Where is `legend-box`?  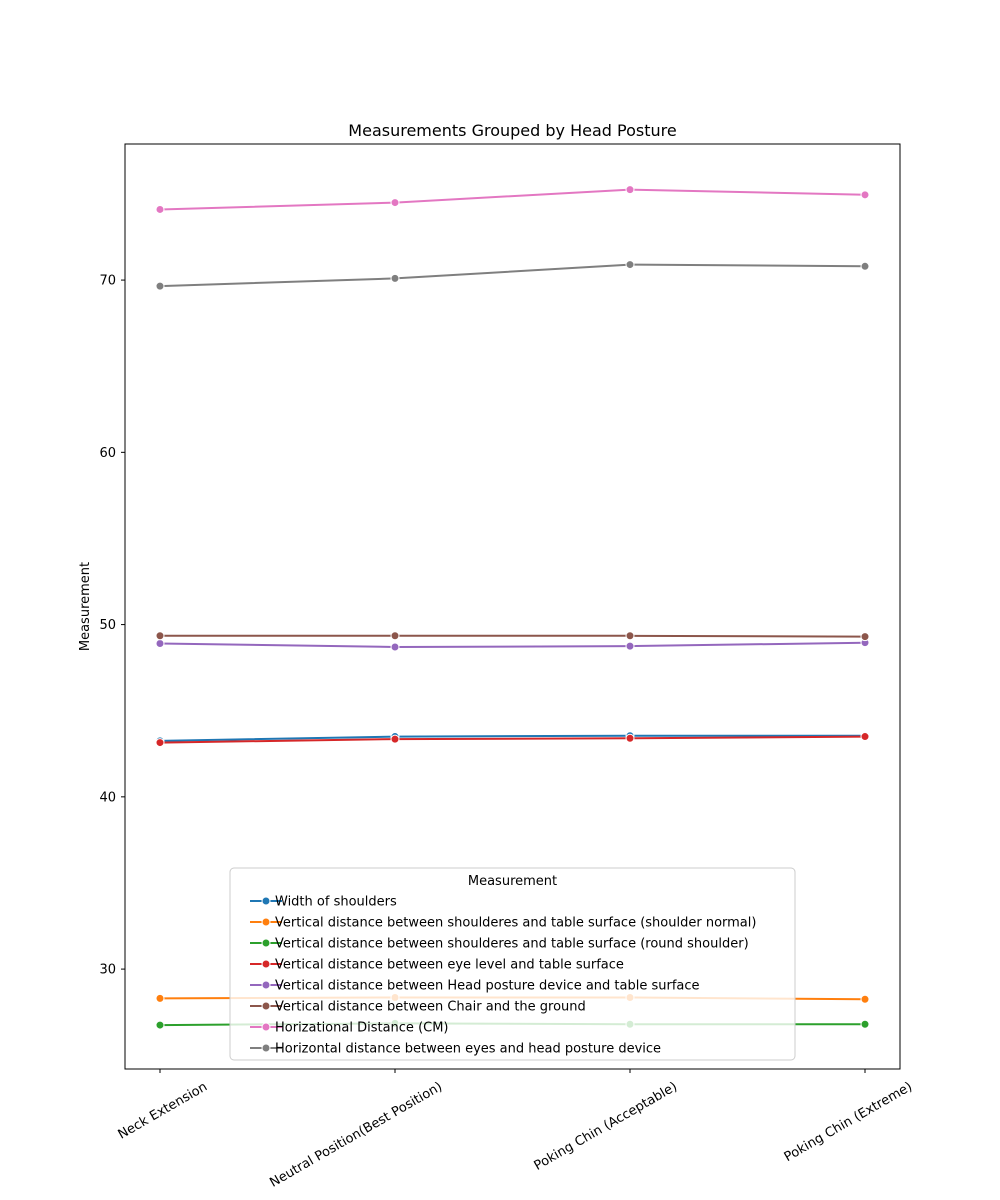 legend-box is located at coordinates (512, 964).